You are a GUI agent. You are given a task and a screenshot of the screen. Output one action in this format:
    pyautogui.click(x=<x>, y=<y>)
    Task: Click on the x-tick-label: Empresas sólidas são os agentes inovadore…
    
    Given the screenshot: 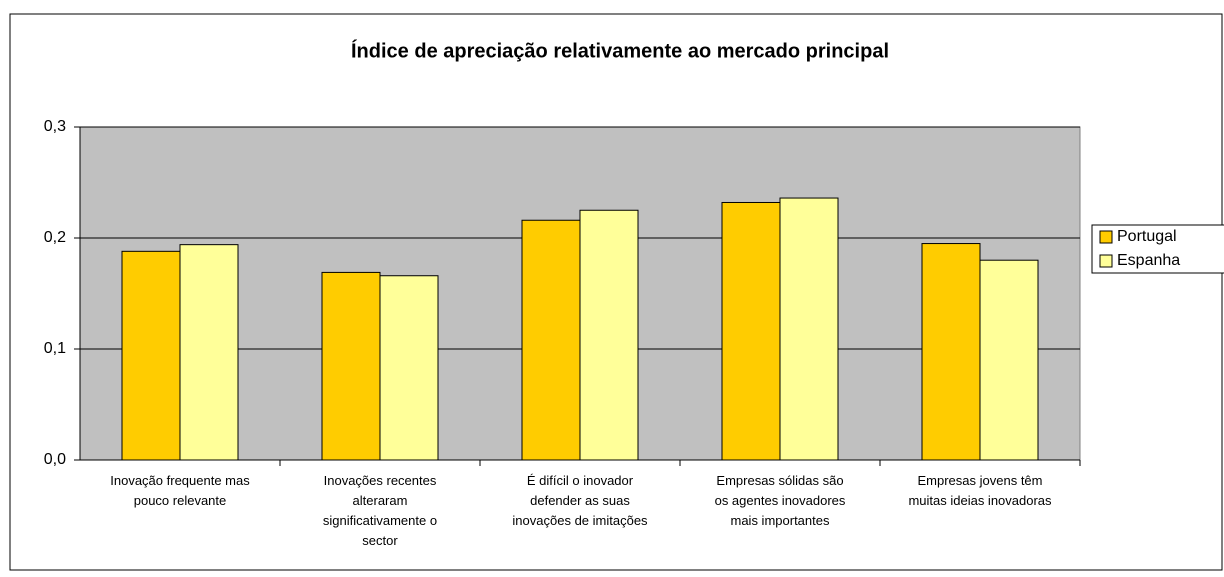 What is the action you would take?
    pyautogui.click(x=780, y=500)
    